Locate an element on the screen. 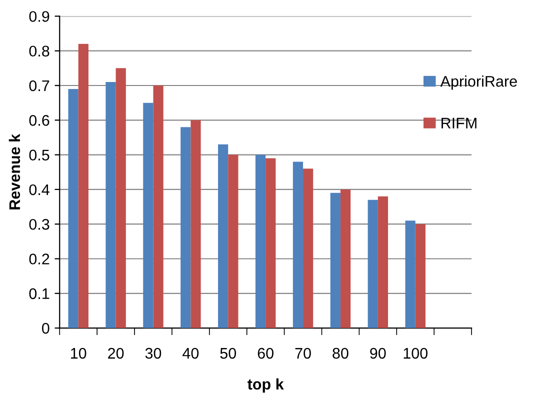 This screenshot has height=405, width=542. x-tick-label: 30 is located at coordinates (153, 353).